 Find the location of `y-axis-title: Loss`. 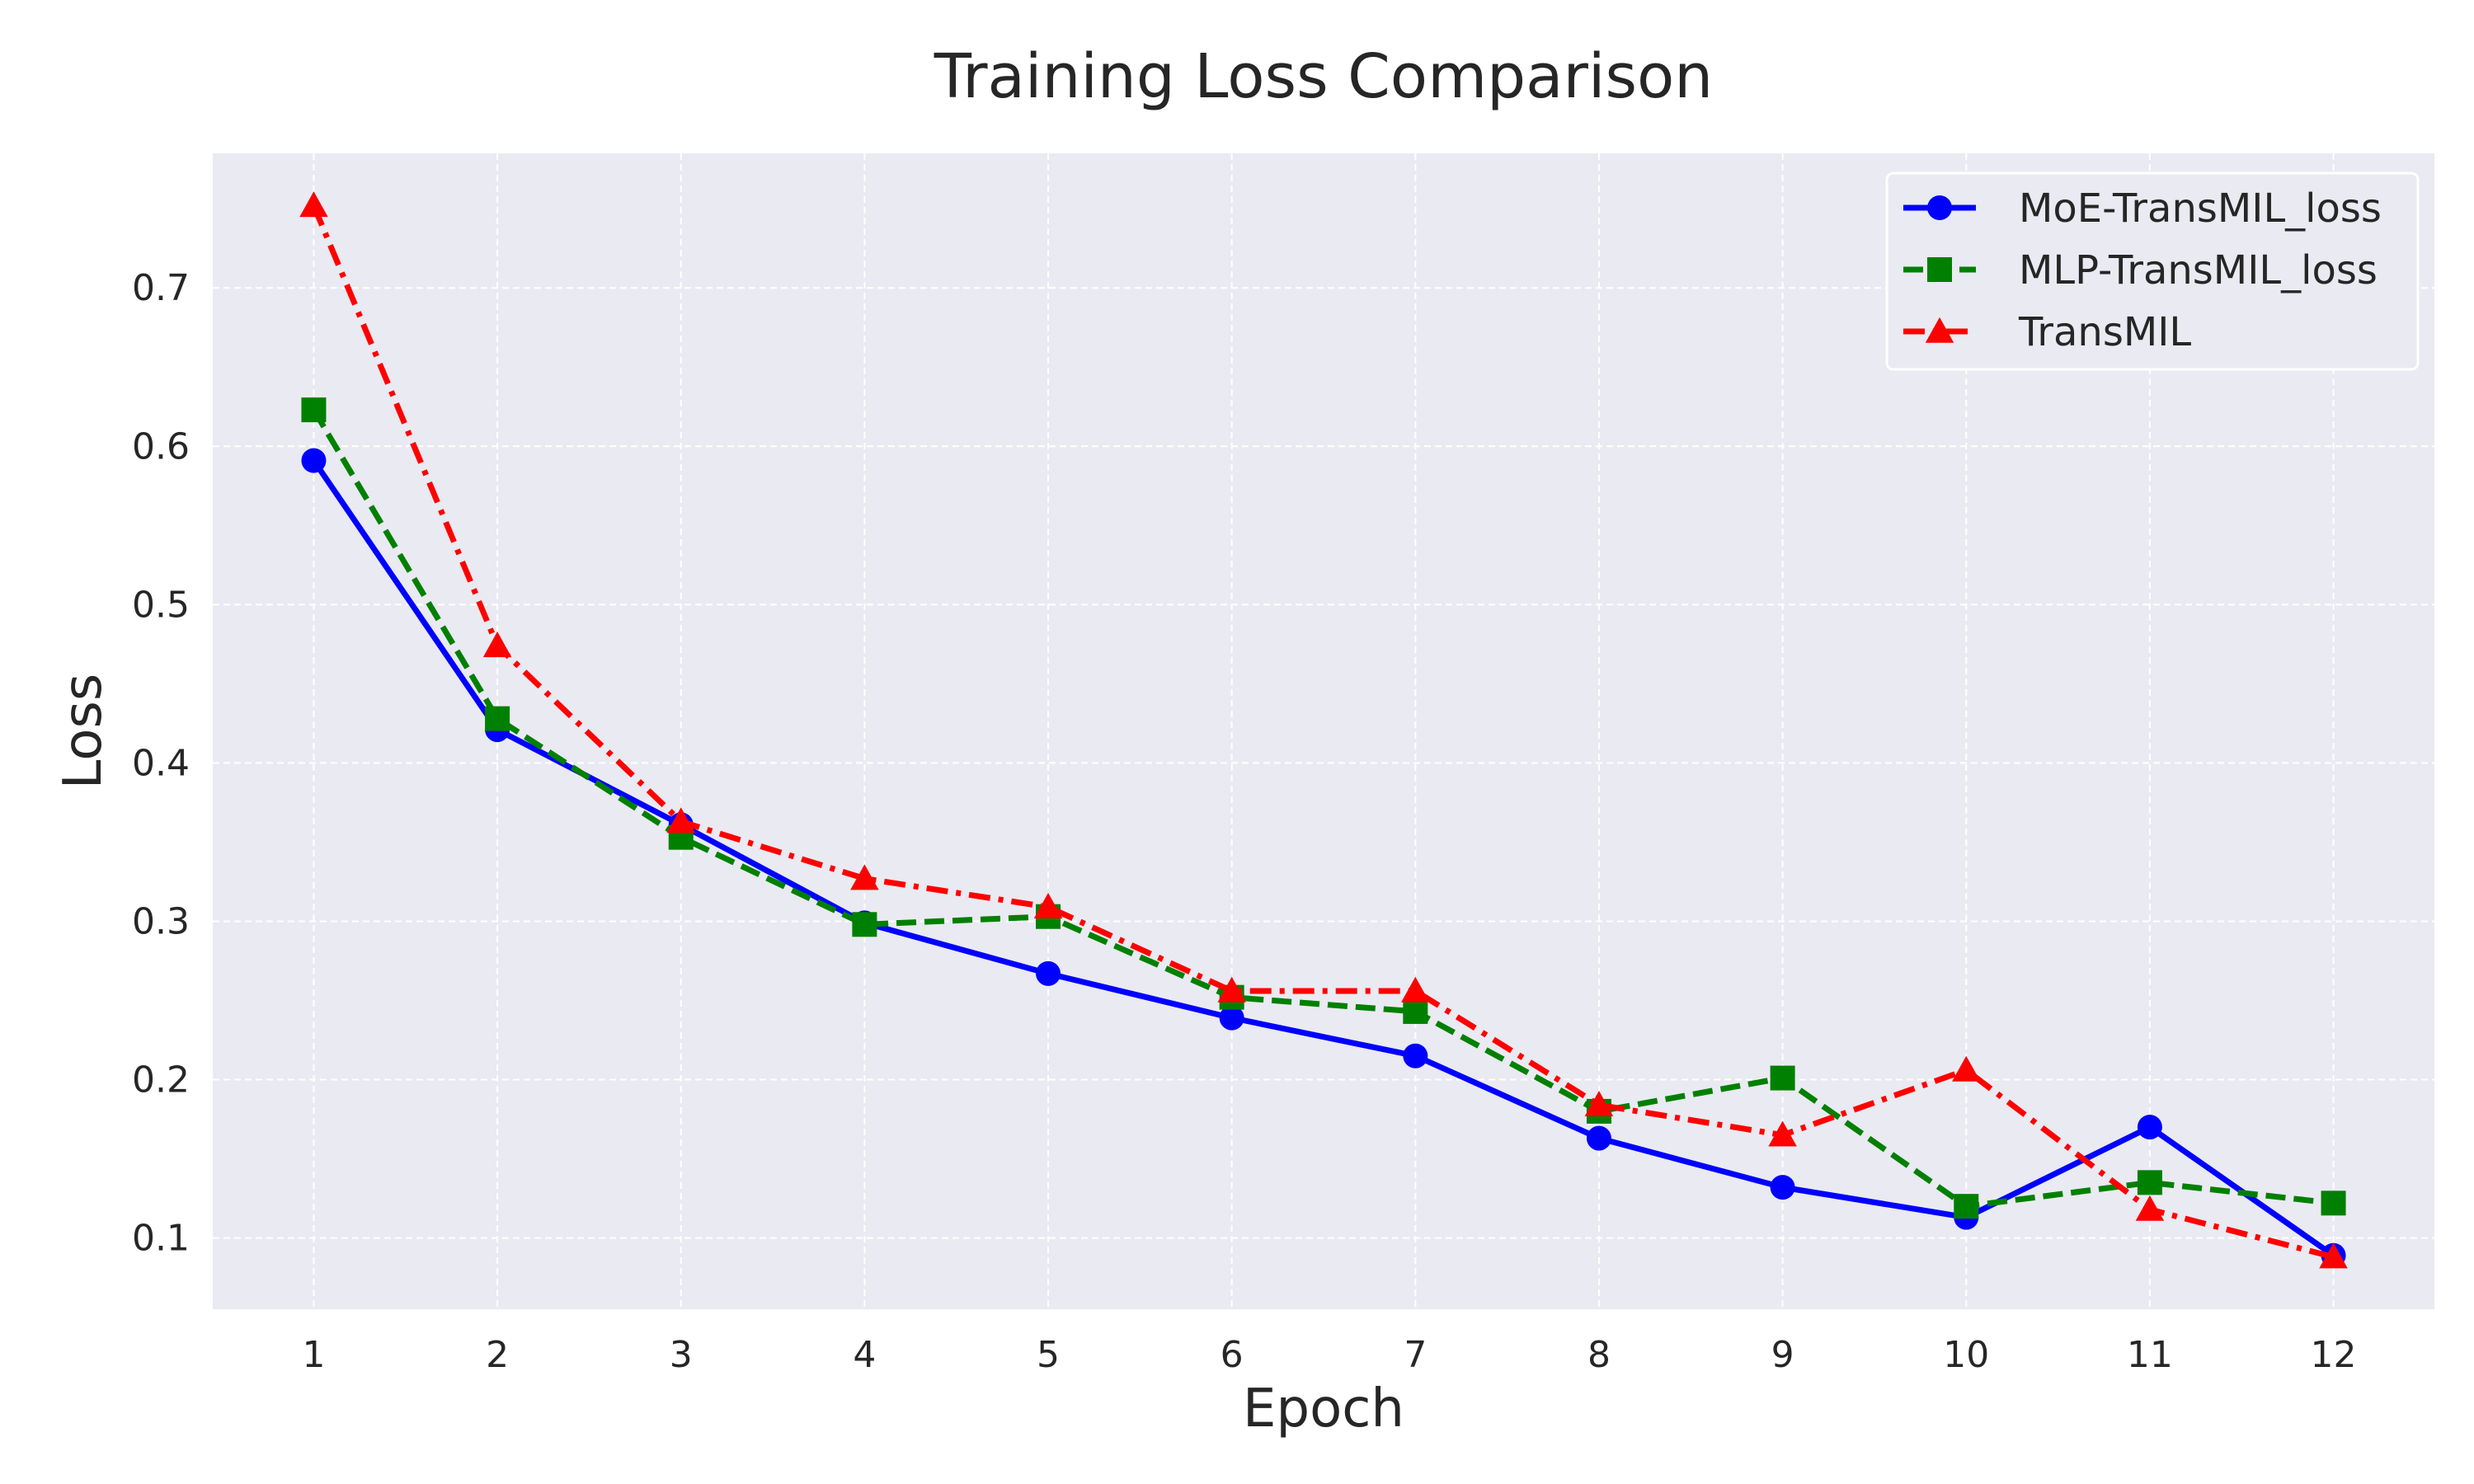

y-axis-title: Loss is located at coordinates (83, 731).